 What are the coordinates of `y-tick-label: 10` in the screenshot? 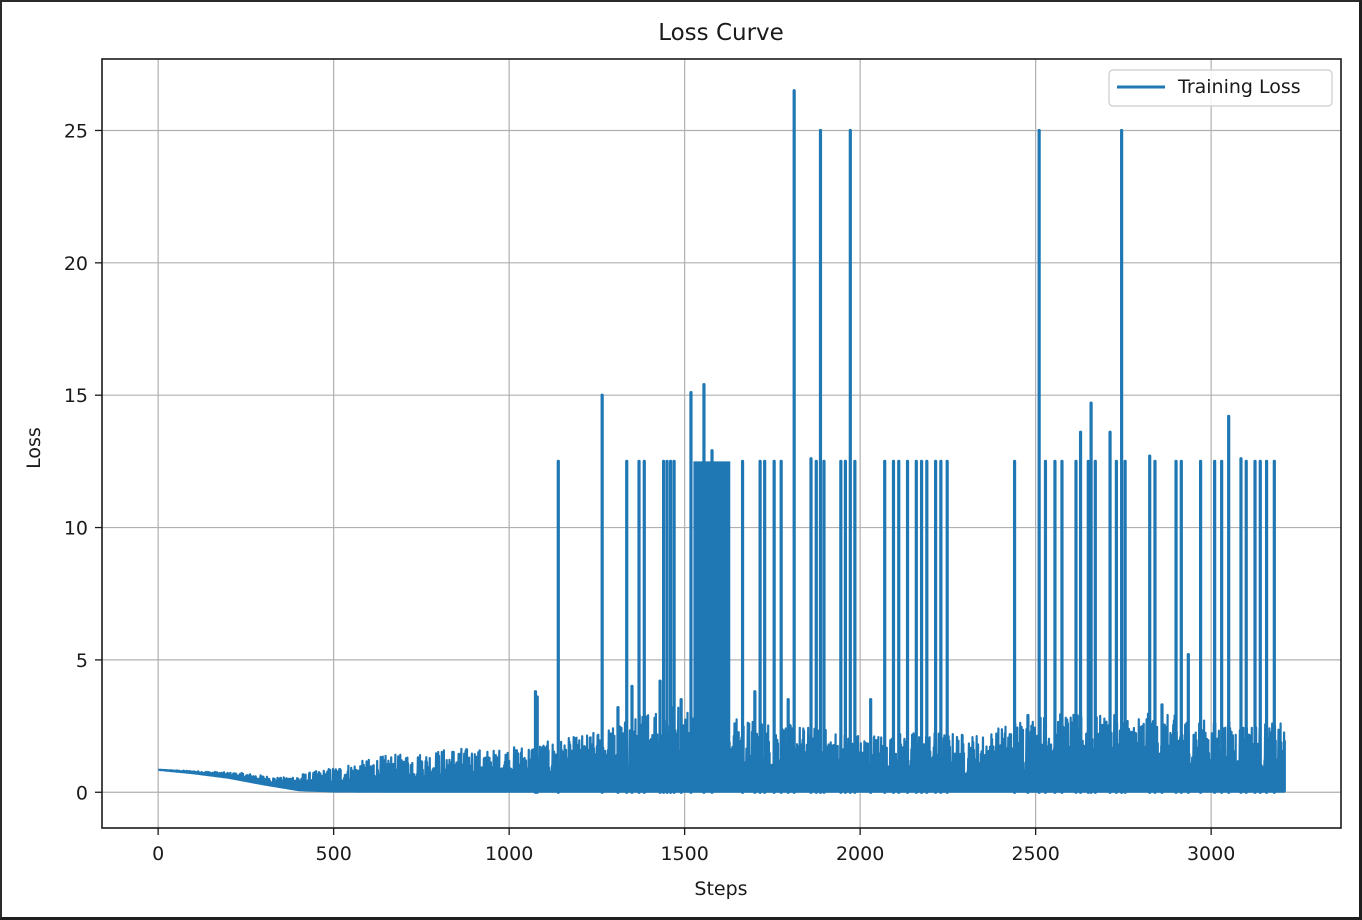 It's located at (76, 529).